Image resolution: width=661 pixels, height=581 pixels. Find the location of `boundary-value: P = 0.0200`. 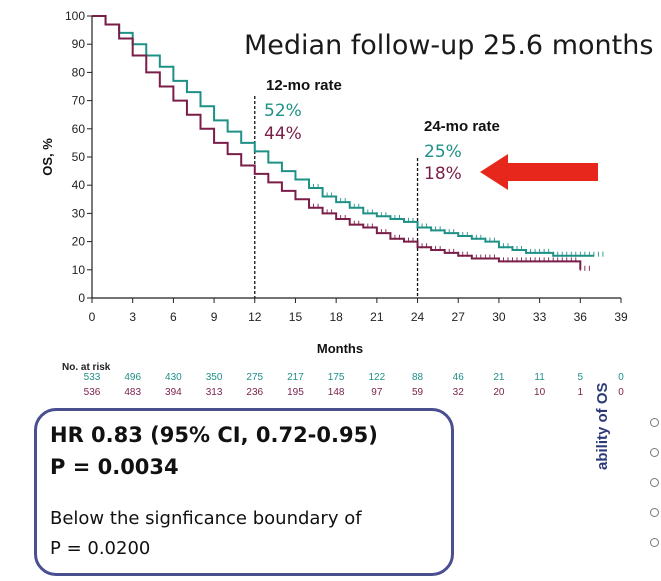

boundary-value: P = 0.0200 is located at coordinates (100, 548).